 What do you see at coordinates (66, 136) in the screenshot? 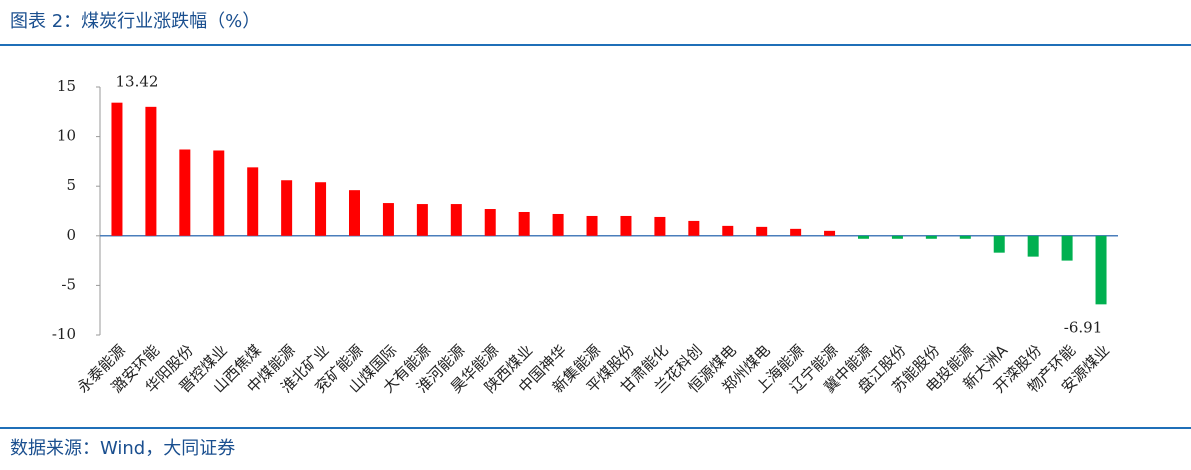
I see `y-tick-label: 10` at bounding box center [66, 136].